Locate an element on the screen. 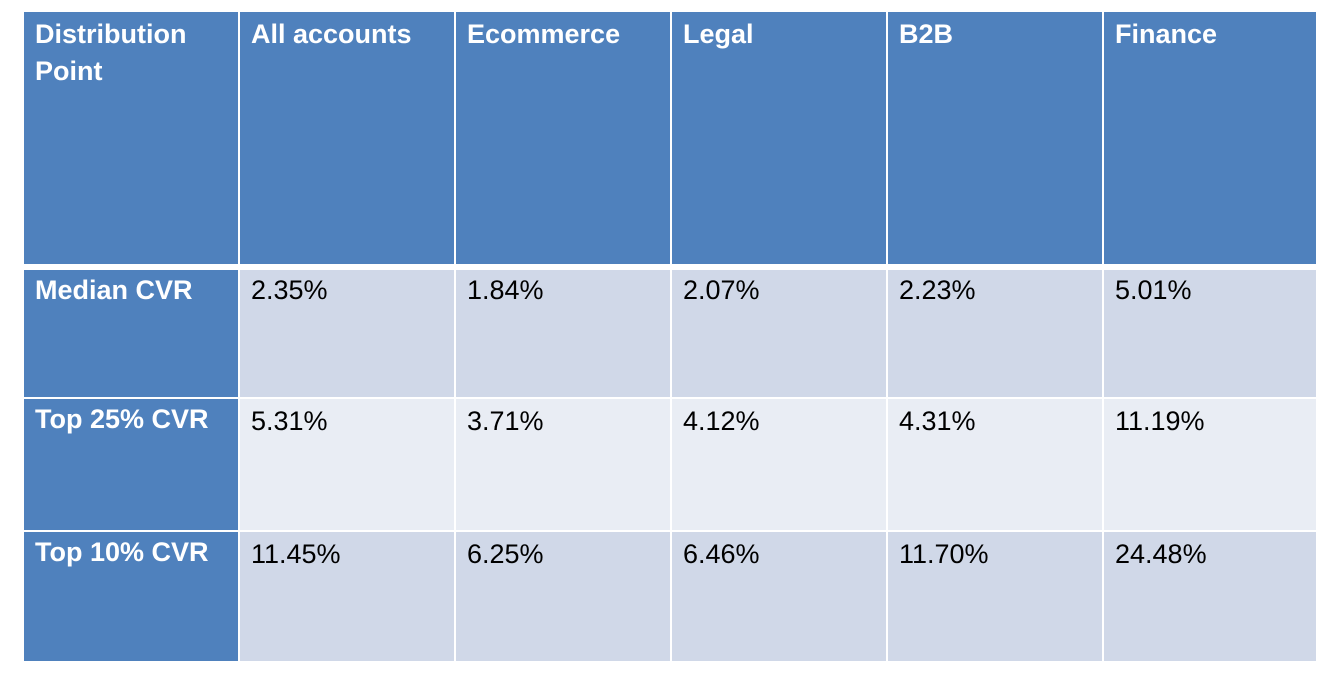 This screenshot has width=1336, height=684. cell-top25-legal: 4.12% is located at coordinates (779, 464).